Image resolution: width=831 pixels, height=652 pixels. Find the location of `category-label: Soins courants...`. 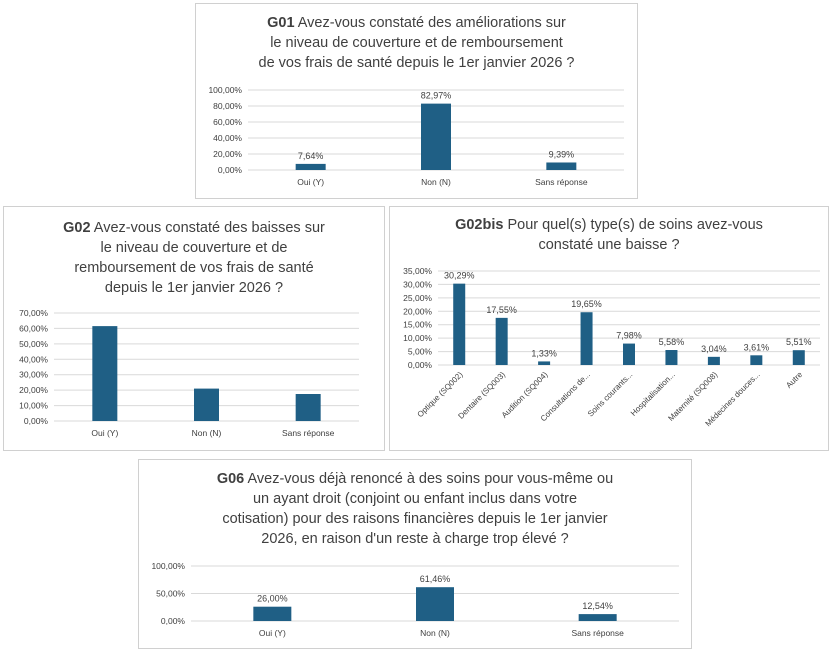

category-label: Soins courants... is located at coordinates (610, 394).